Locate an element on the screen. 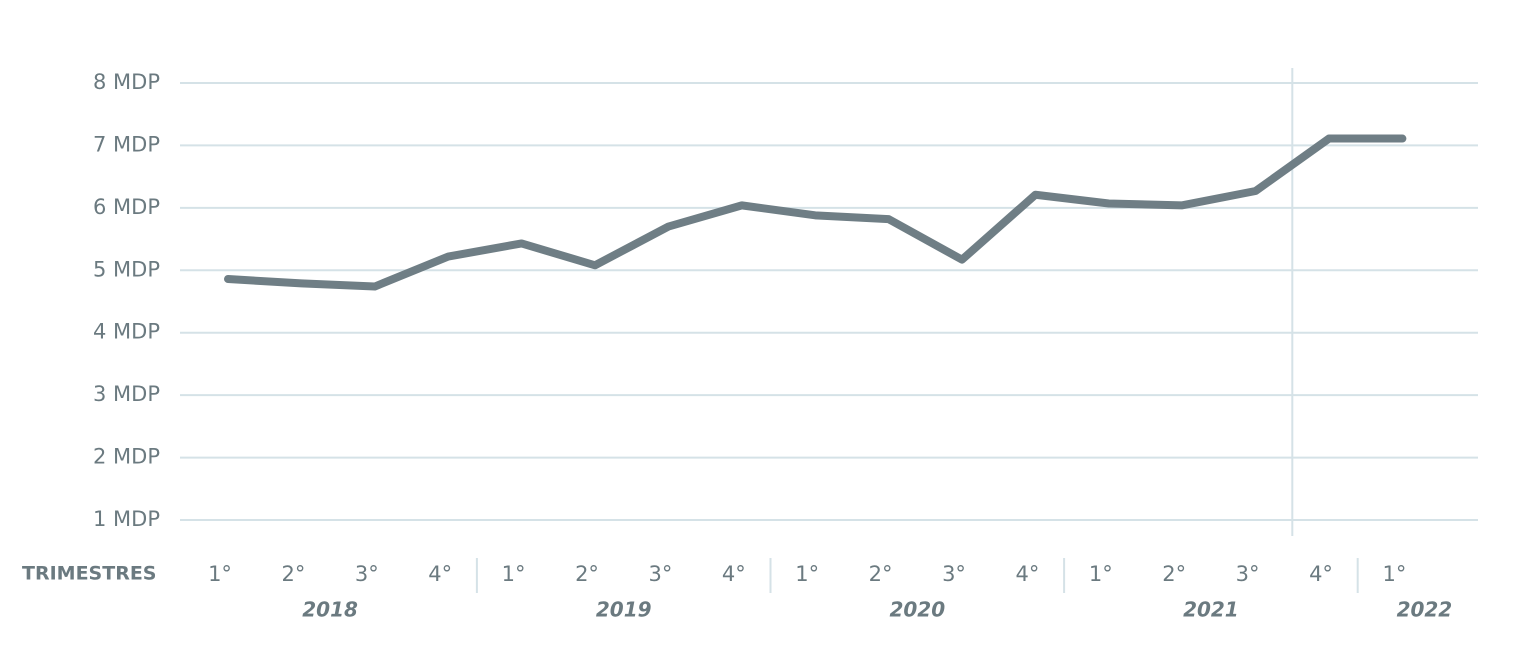 This screenshot has height=657, width=1524. y-tick-label: 4 MDP is located at coordinates (126, 332).